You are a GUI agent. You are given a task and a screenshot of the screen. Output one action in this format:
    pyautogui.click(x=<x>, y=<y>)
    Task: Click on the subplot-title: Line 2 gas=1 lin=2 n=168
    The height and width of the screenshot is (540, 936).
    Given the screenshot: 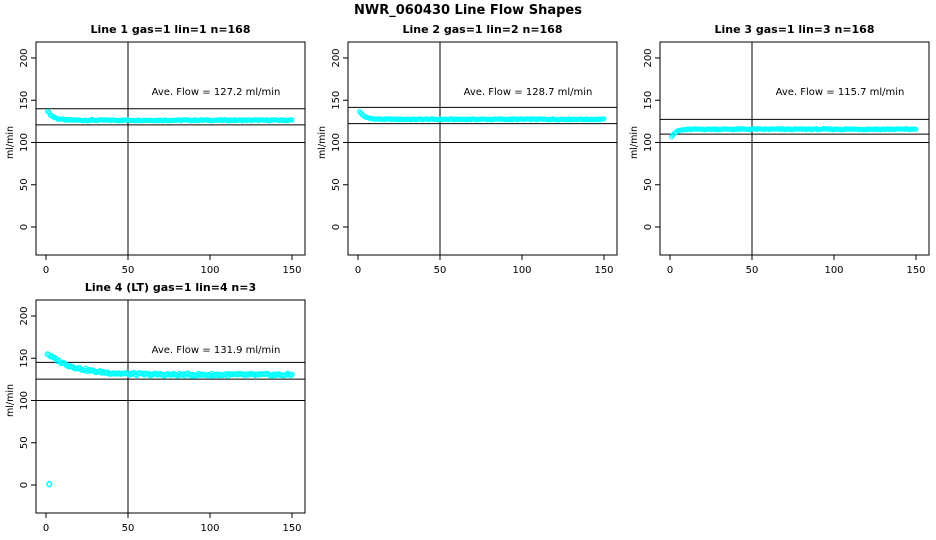 What is the action you would take?
    pyautogui.click(x=482, y=29)
    